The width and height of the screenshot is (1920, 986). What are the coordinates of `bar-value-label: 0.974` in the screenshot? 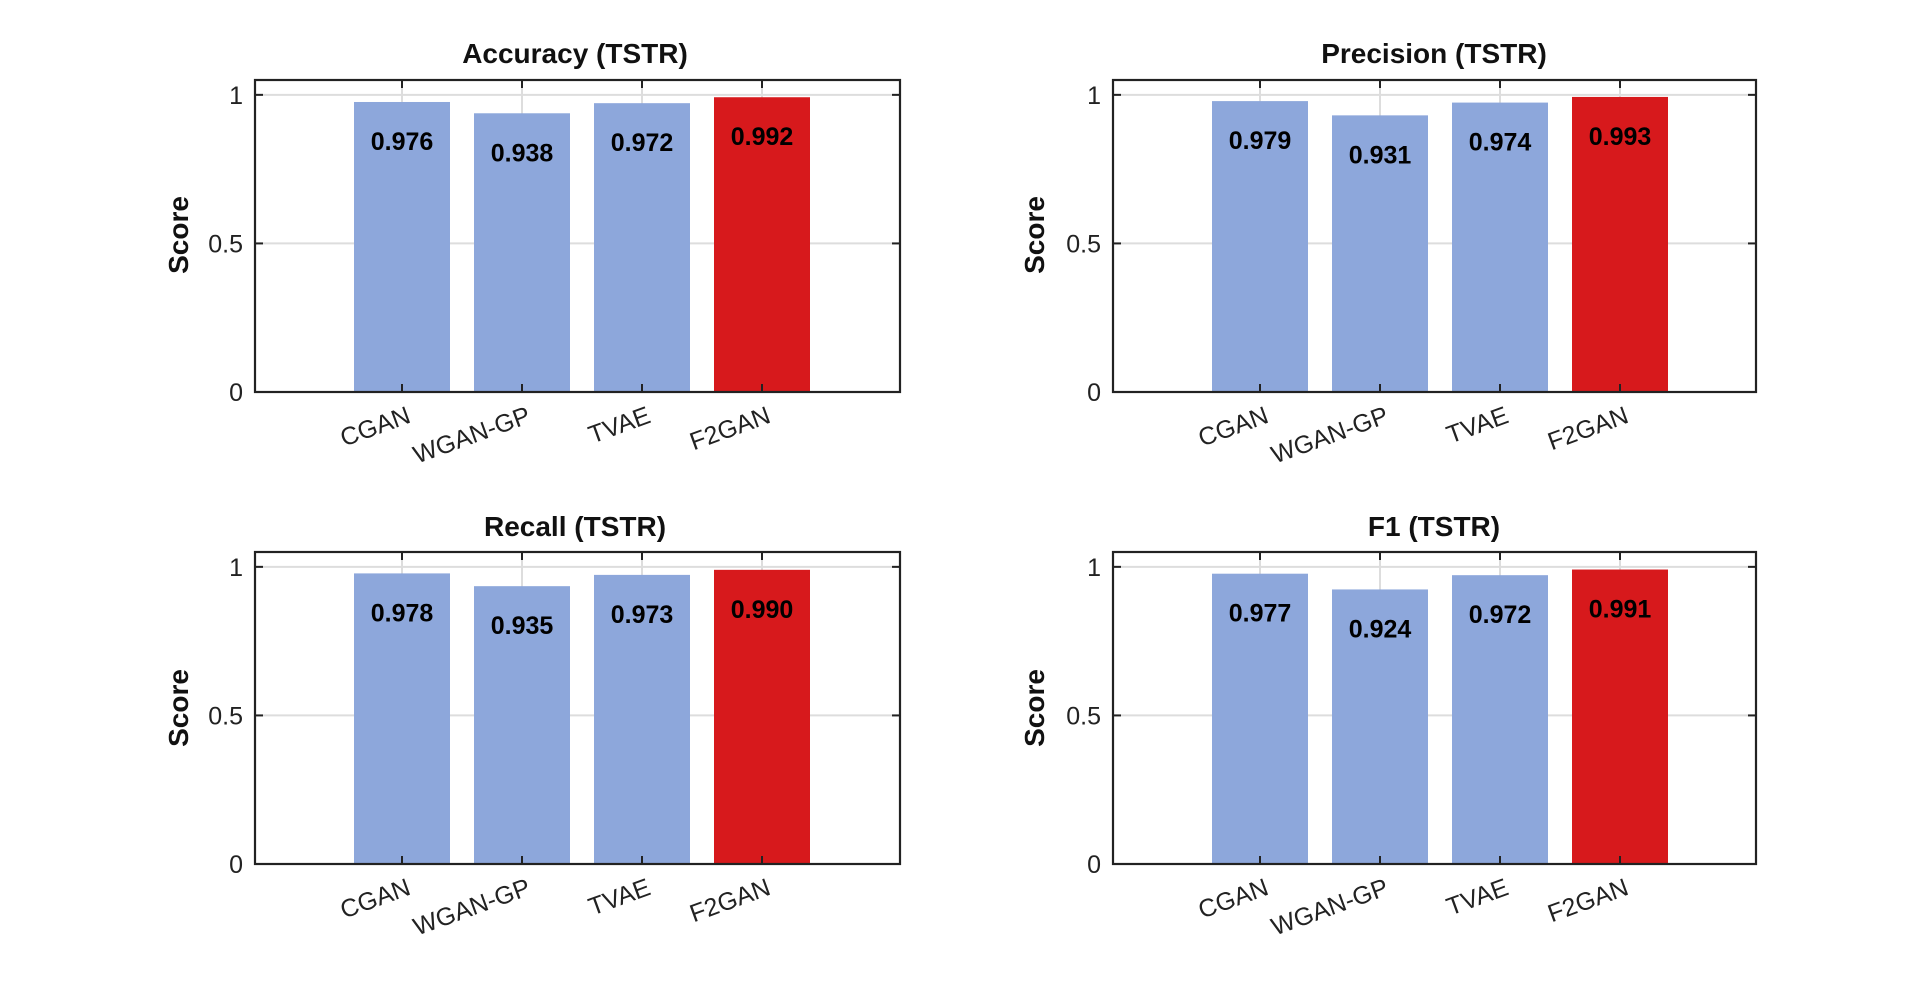 It's located at (1500, 143).